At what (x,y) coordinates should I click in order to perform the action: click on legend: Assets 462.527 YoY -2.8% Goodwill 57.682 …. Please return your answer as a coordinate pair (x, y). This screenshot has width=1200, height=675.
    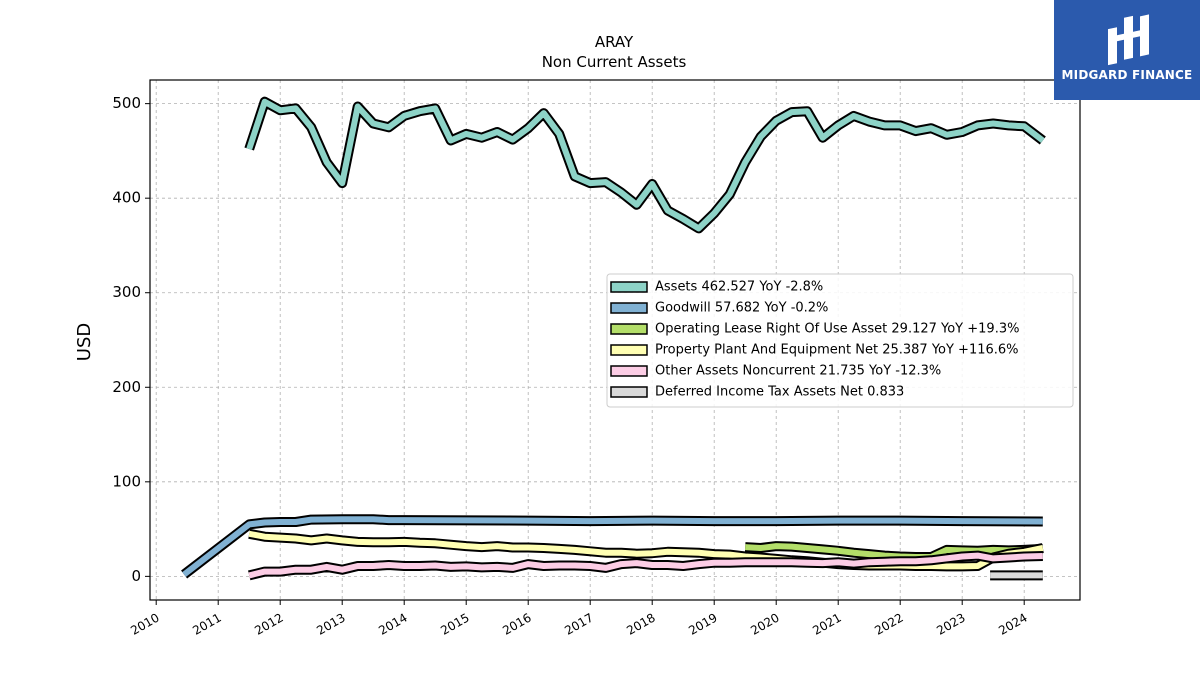
    Looking at the image, I should click on (840, 340).